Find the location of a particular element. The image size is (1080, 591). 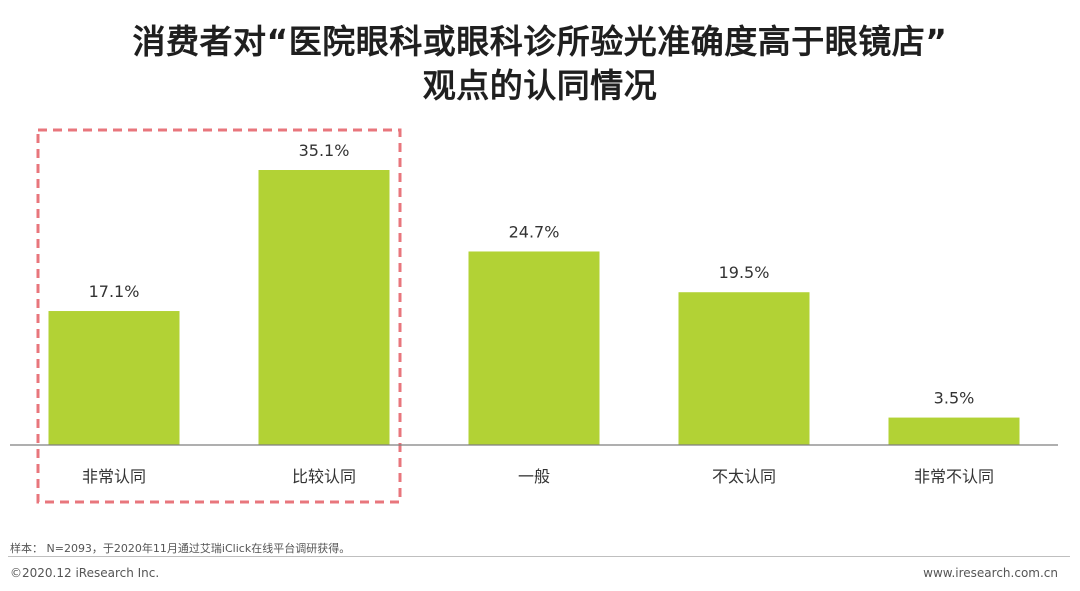

category-label: 非常认同 is located at coordinates (114, 476).